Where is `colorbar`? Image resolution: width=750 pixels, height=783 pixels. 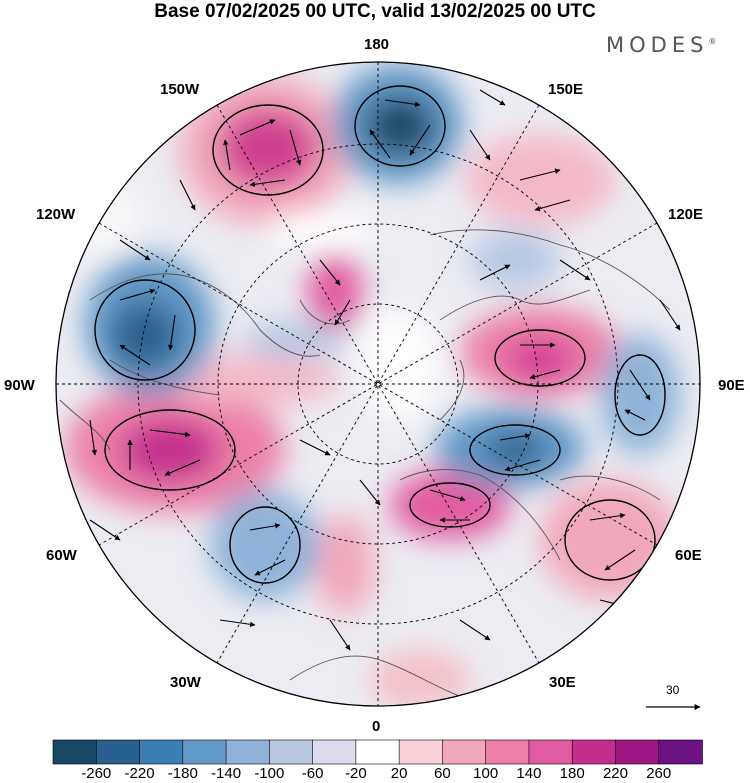 colorbar is located at coordinates (377, 752).